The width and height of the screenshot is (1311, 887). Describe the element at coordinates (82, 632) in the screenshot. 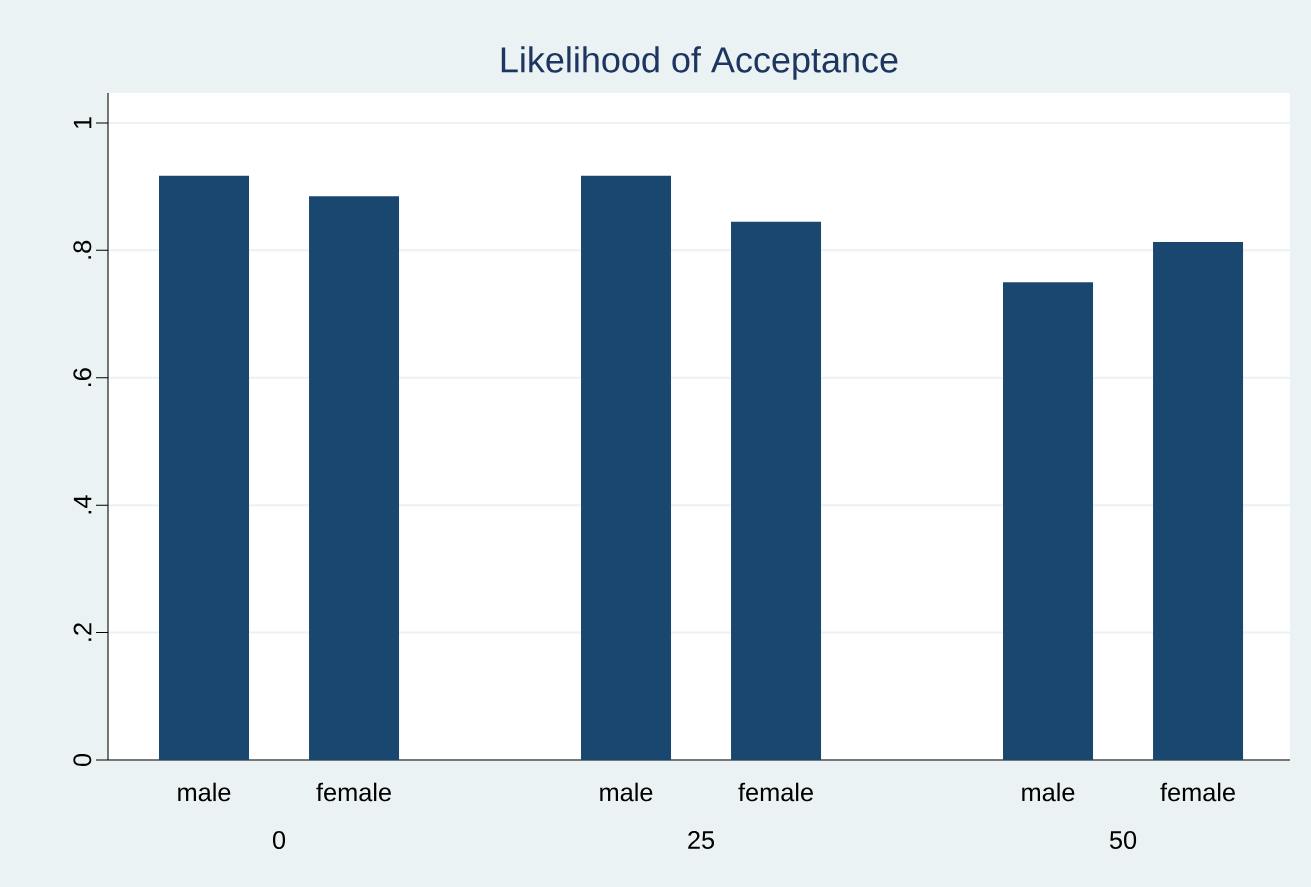

I see `y-tick-label: .2` at that location.